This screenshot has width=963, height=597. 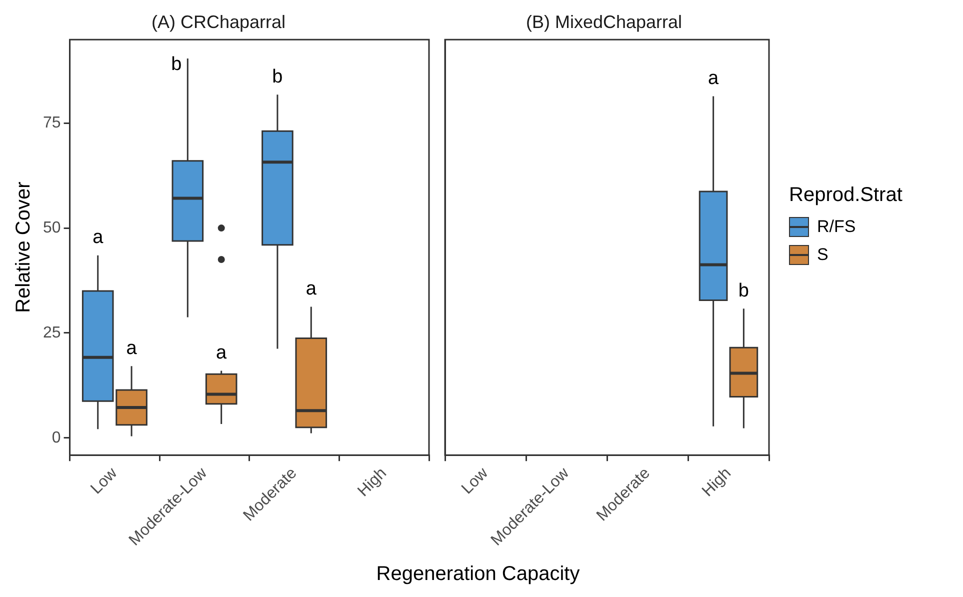 I want to click on legend-title: Reprod.Strat, so click(x=845, y=195).